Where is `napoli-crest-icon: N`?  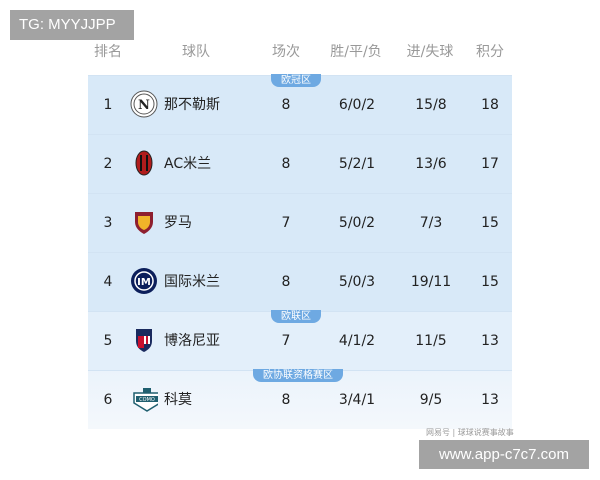 napoli-crest-icon: N is located at coordinates (144, 104).